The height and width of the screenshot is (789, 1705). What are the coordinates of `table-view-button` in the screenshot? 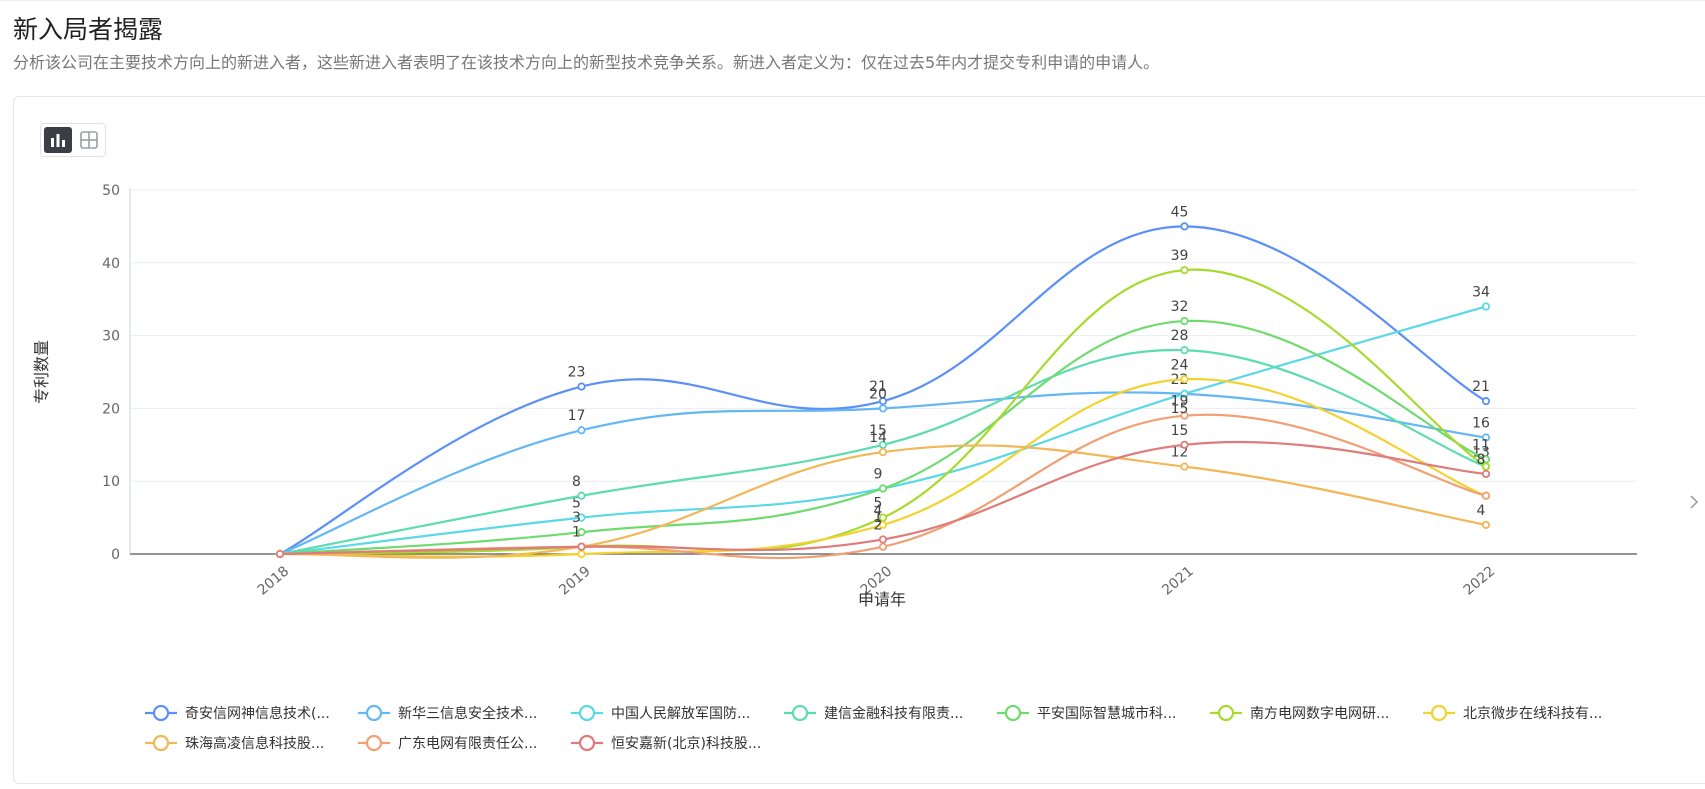 It's located at (89, 140).